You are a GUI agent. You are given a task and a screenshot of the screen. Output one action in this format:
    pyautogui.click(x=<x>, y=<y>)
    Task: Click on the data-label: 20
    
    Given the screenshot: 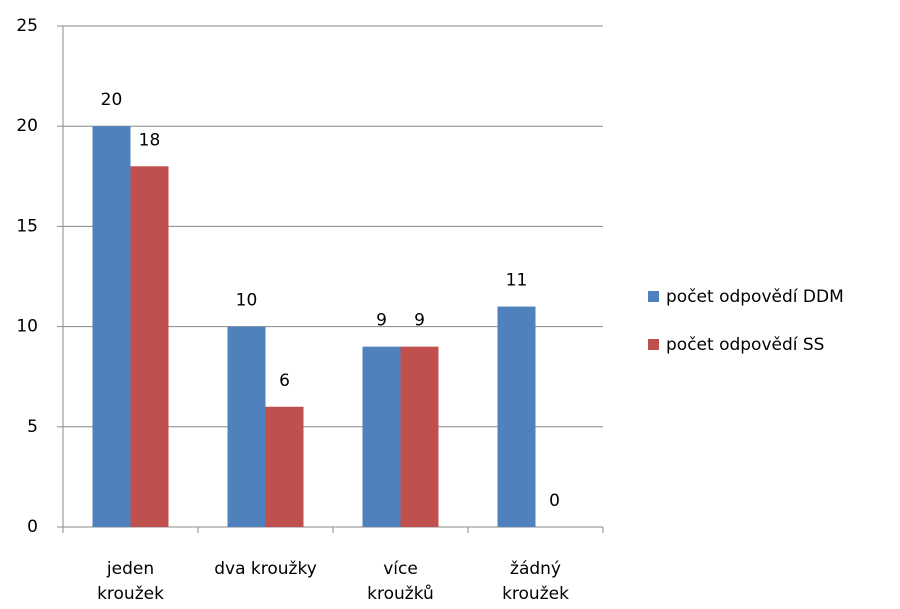 What is the action you would take?
    pyautogui.click(x=112, y=100)
    